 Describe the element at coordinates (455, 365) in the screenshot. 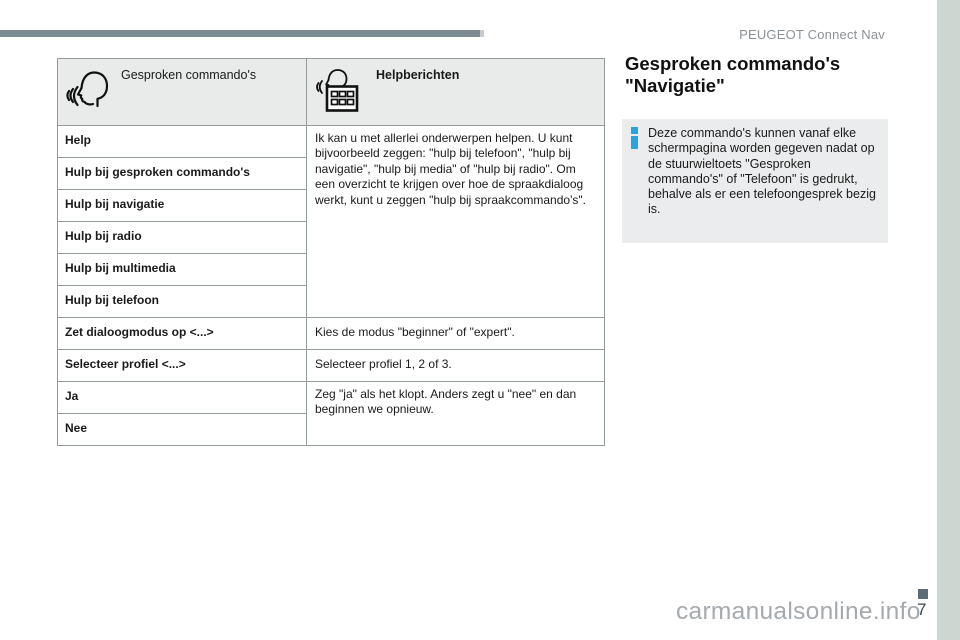

I see `description-selecteer-profiel: Selecteer profiel 1, 2 of 3.` at that location.